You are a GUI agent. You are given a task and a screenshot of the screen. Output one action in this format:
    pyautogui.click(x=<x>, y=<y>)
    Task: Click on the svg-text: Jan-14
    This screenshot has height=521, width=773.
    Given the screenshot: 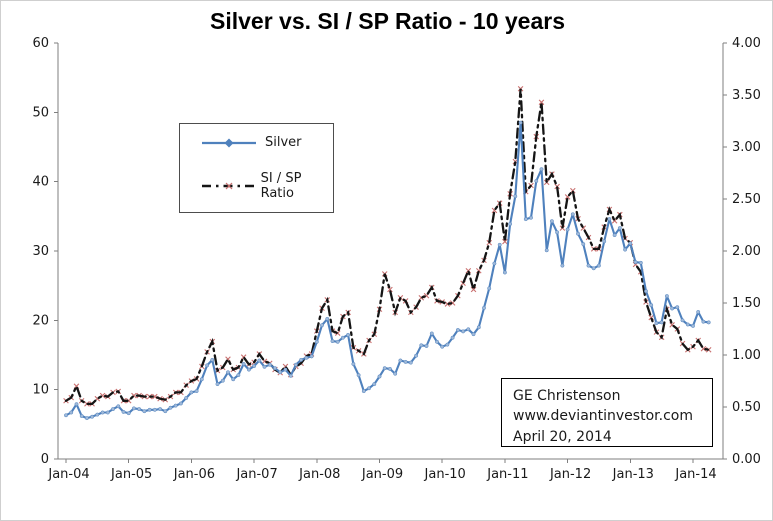 What is the action you would take?
    pyautogui.click(x=695, y=474)
    